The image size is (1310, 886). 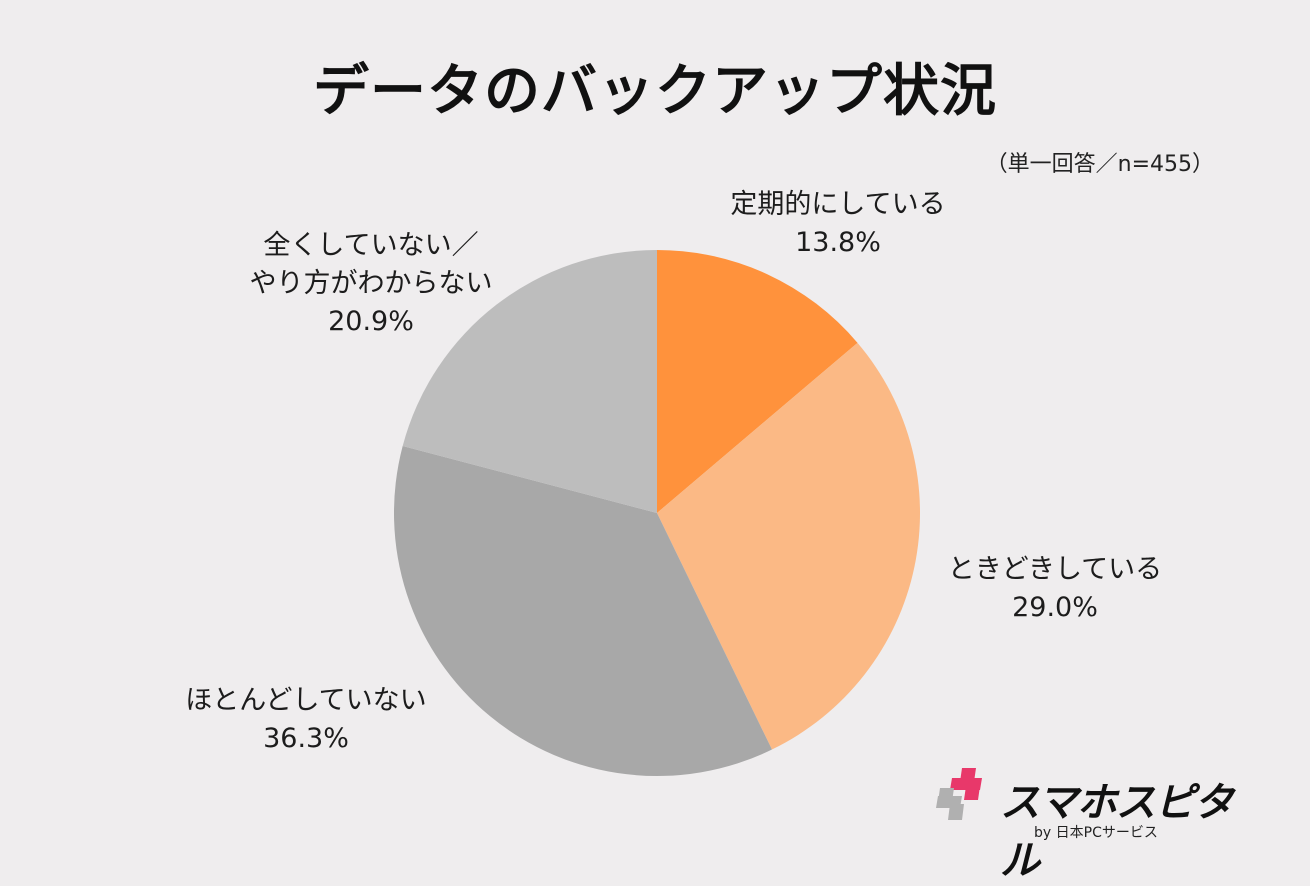 I want to click on brand-logo: スマホスピタル by 日本PCサービス, so click(x=1094, y=825).